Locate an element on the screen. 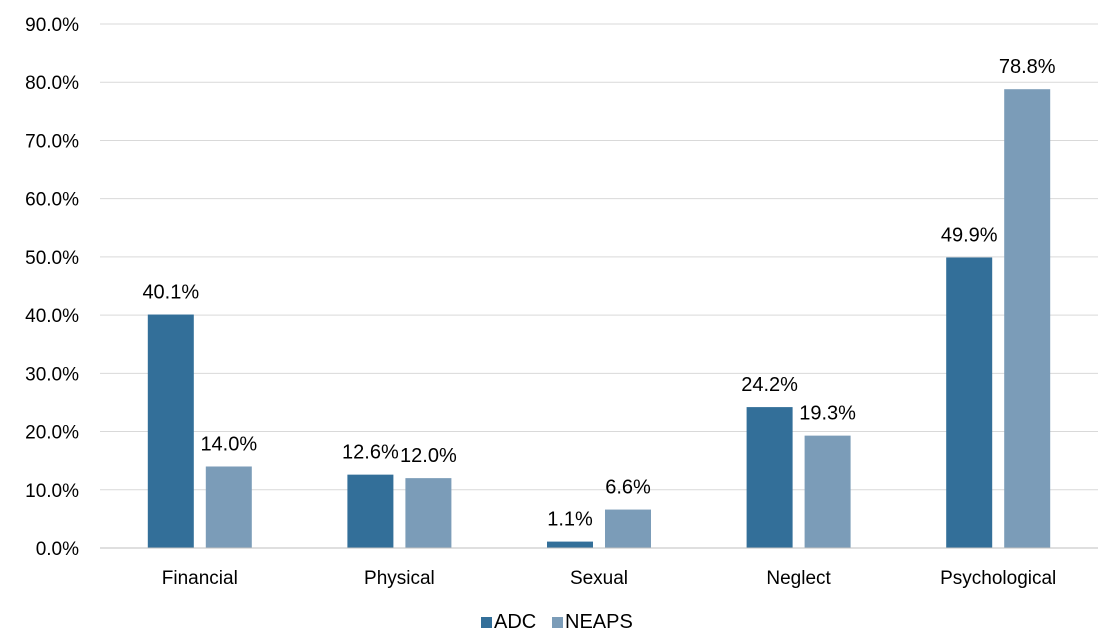 This screenshot has height=640, width=1107. legend-label-adc: ADC is located at coordinates (515, 622).